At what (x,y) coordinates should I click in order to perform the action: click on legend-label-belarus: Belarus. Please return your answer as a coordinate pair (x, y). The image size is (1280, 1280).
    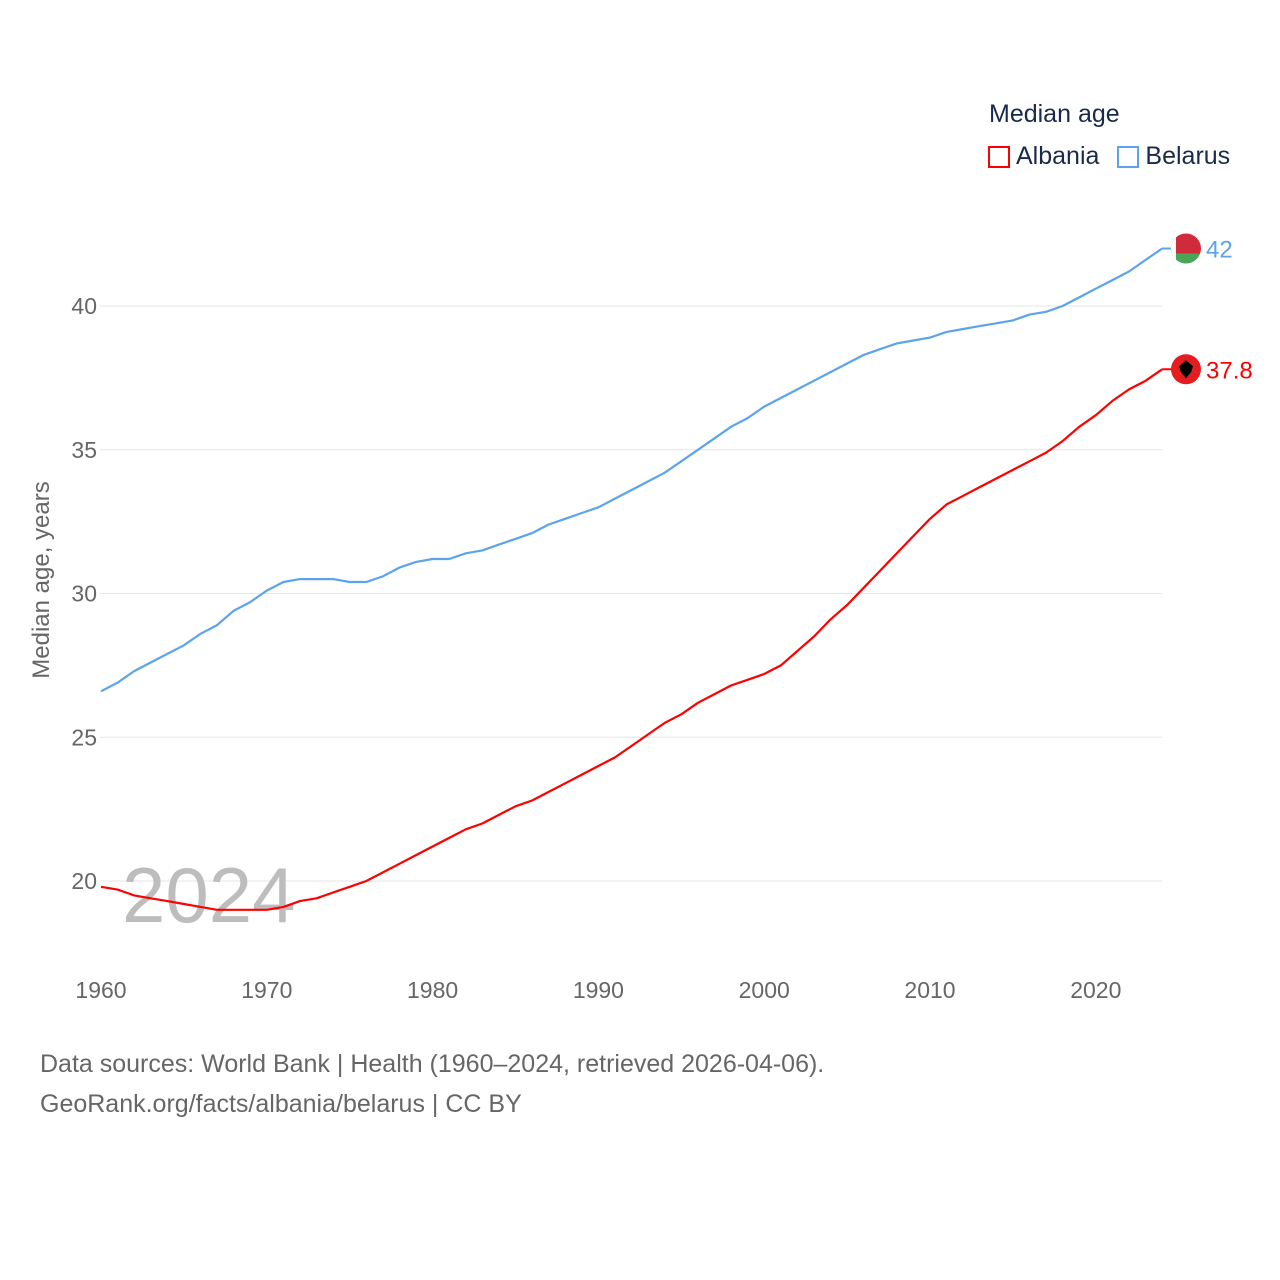
    Looking at the image, I should click on (1188, 156).